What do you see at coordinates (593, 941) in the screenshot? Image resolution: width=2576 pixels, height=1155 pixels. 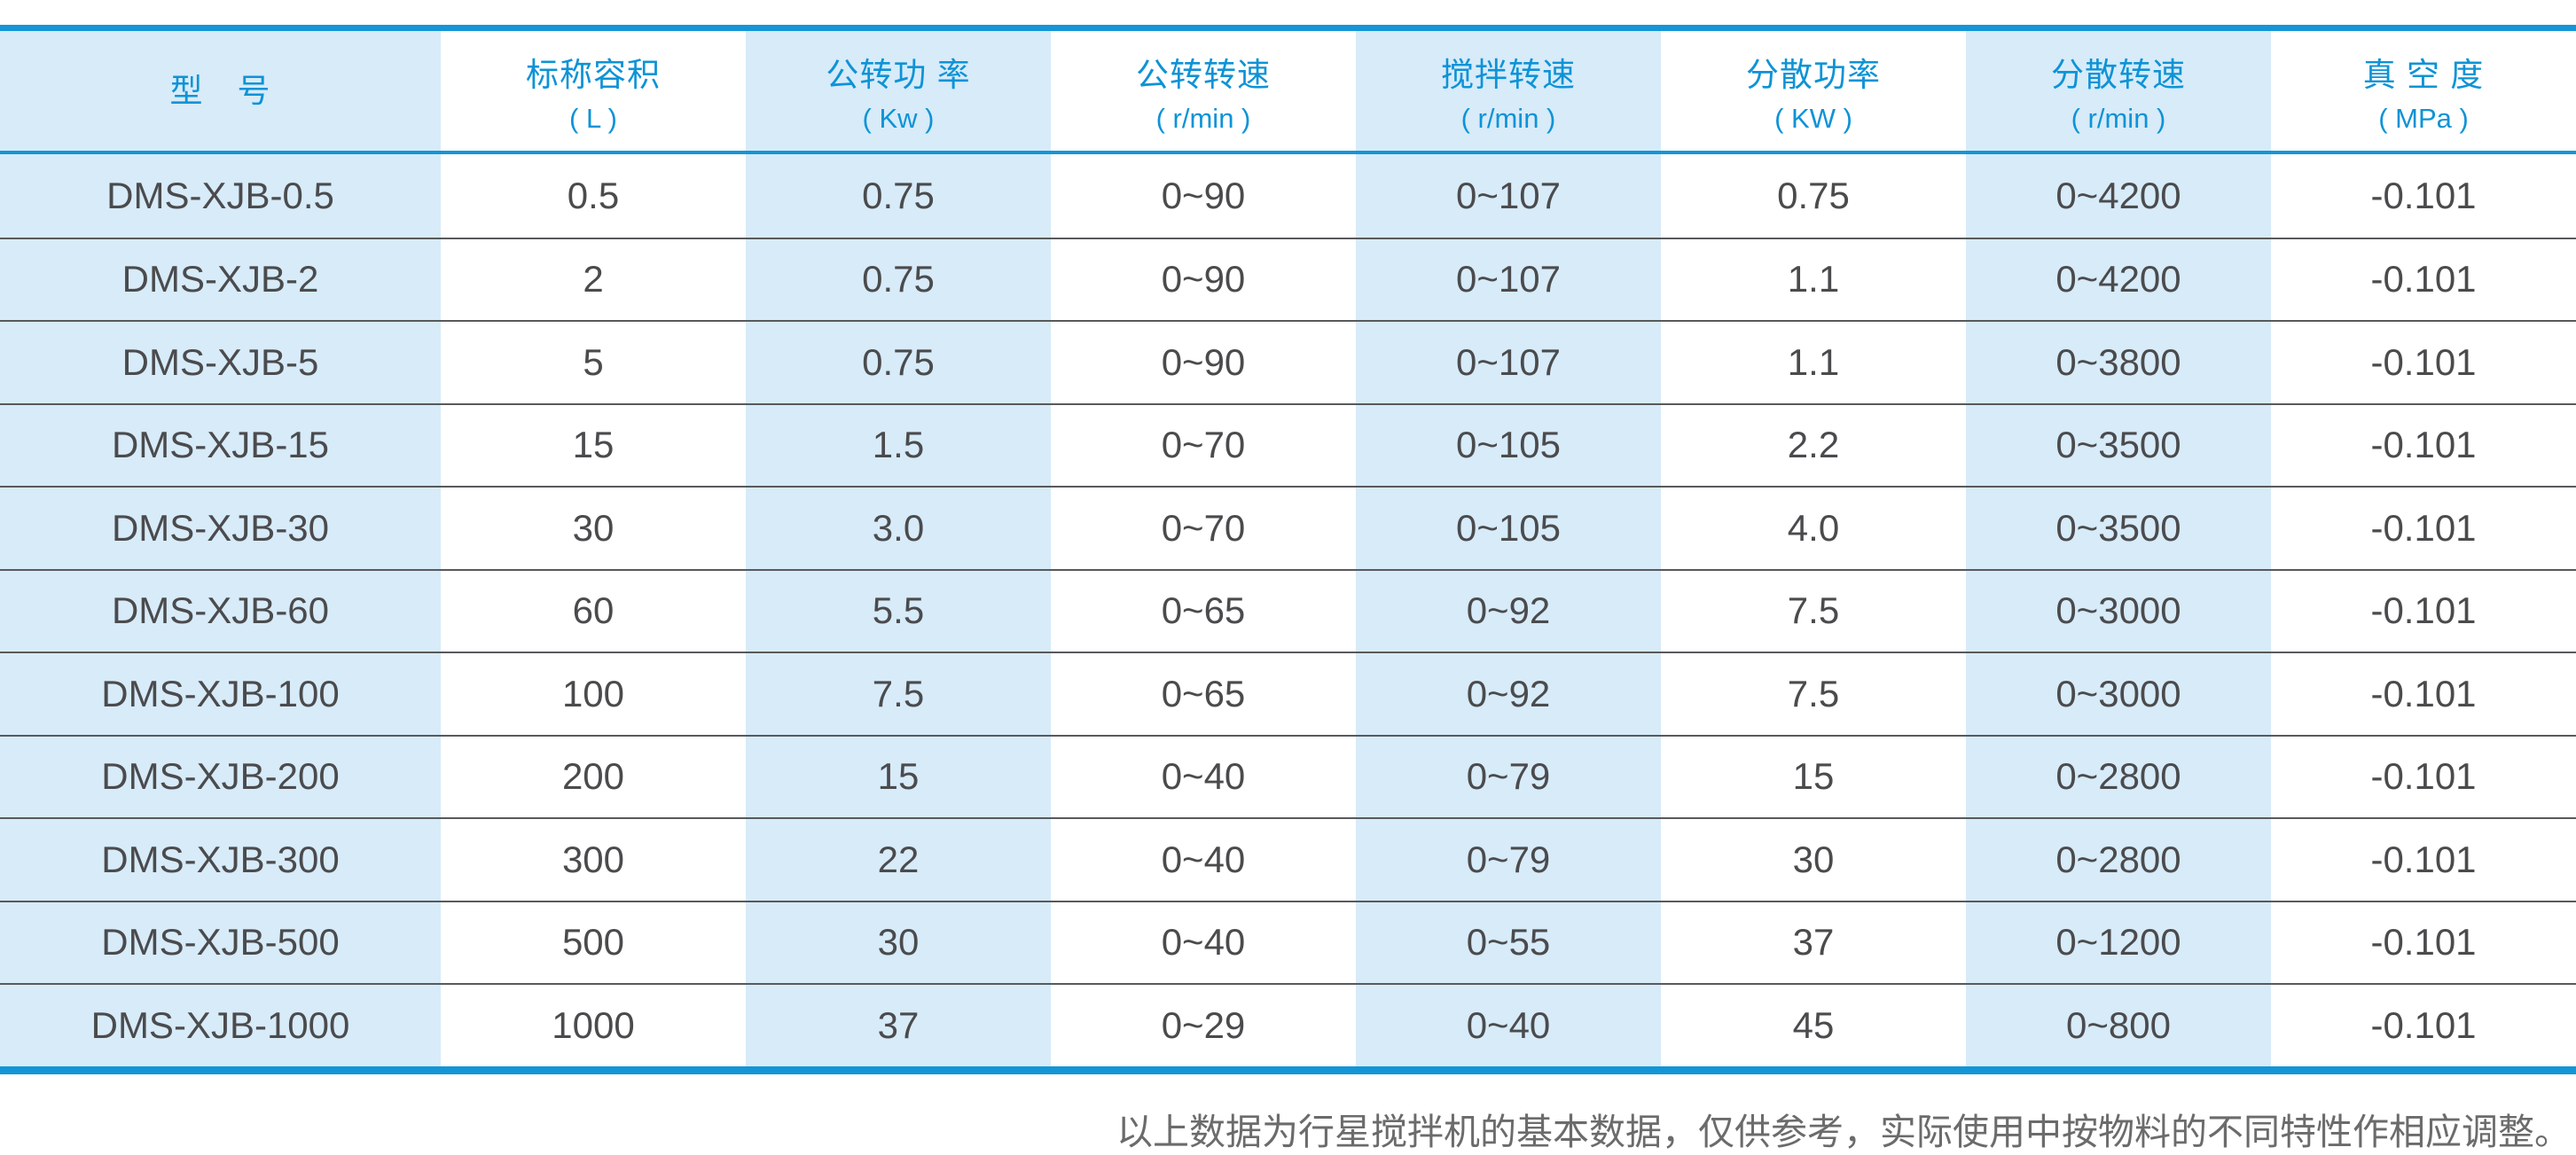 I see `spec-cell: 500` at bounding box center [593, 941].